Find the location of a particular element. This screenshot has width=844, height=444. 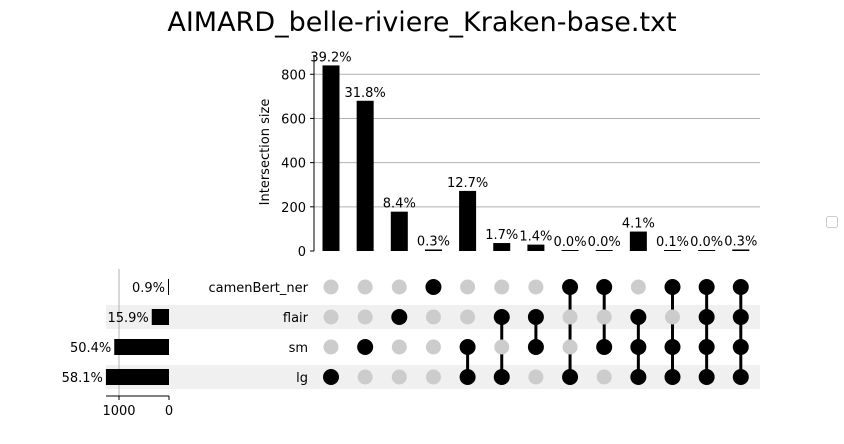

bar-percent-label: 1.7% is located at coordinates (501, 235).